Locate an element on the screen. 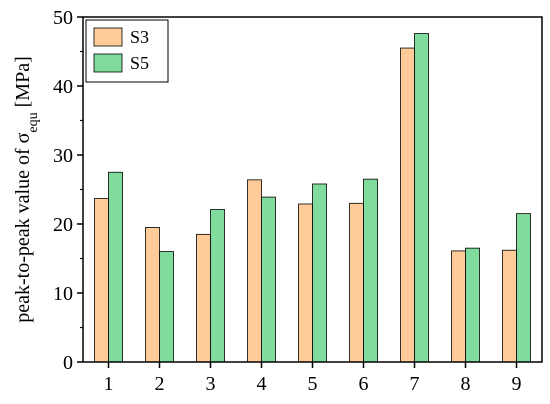  y-tick-label: 0 is located at coordinates (68, 363).